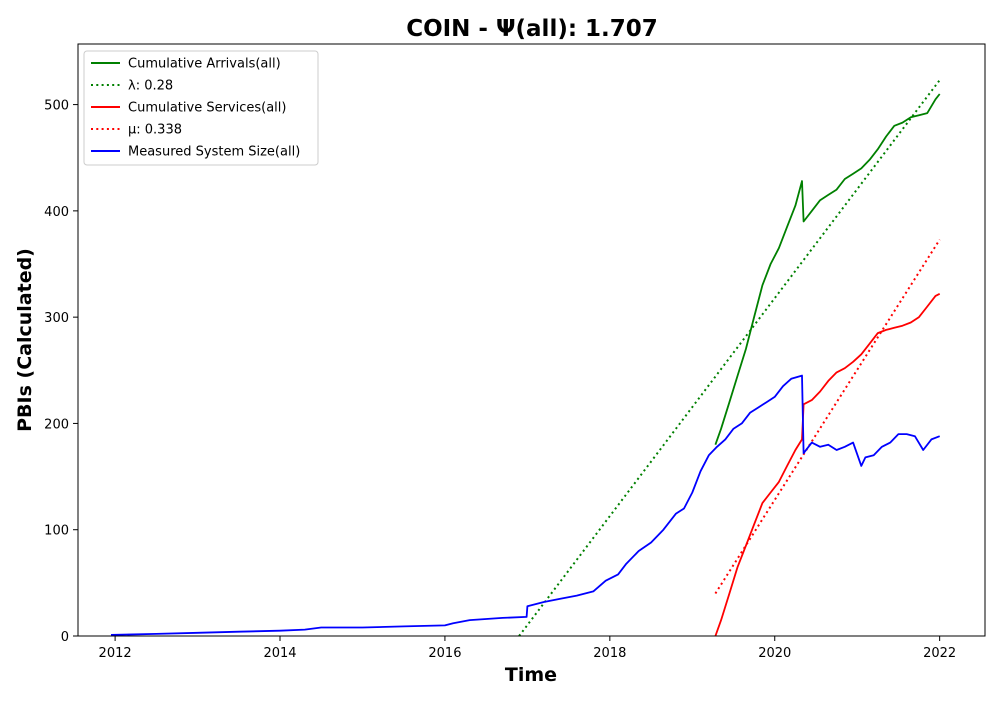  I want to click on y-tick-label: 200, so click(56, 424).